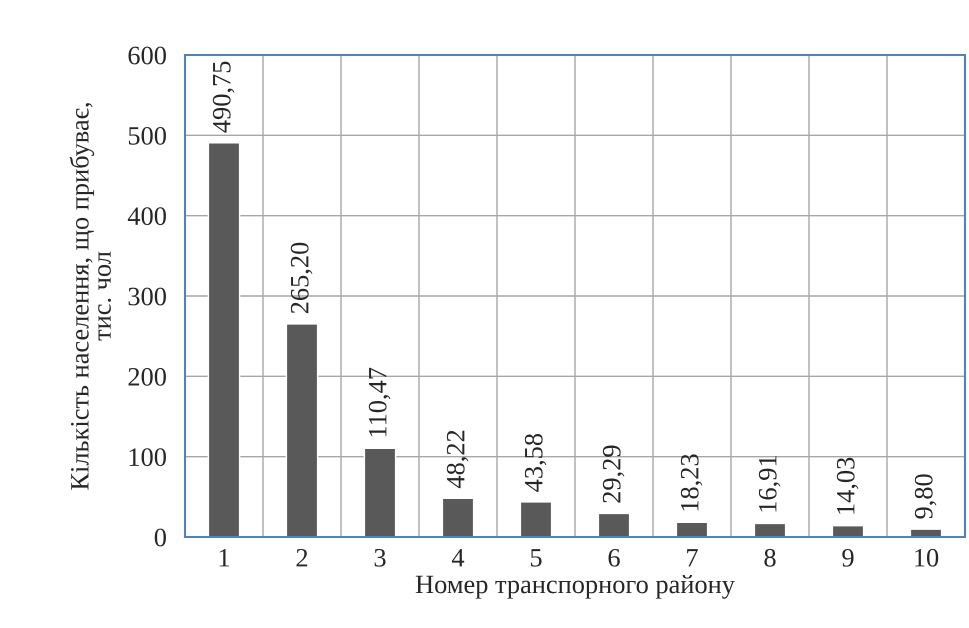  What do you see at coordinates (692, 557) in the screenshot?
I see `x-tick-label: 7` at bounding box center [692, 557].